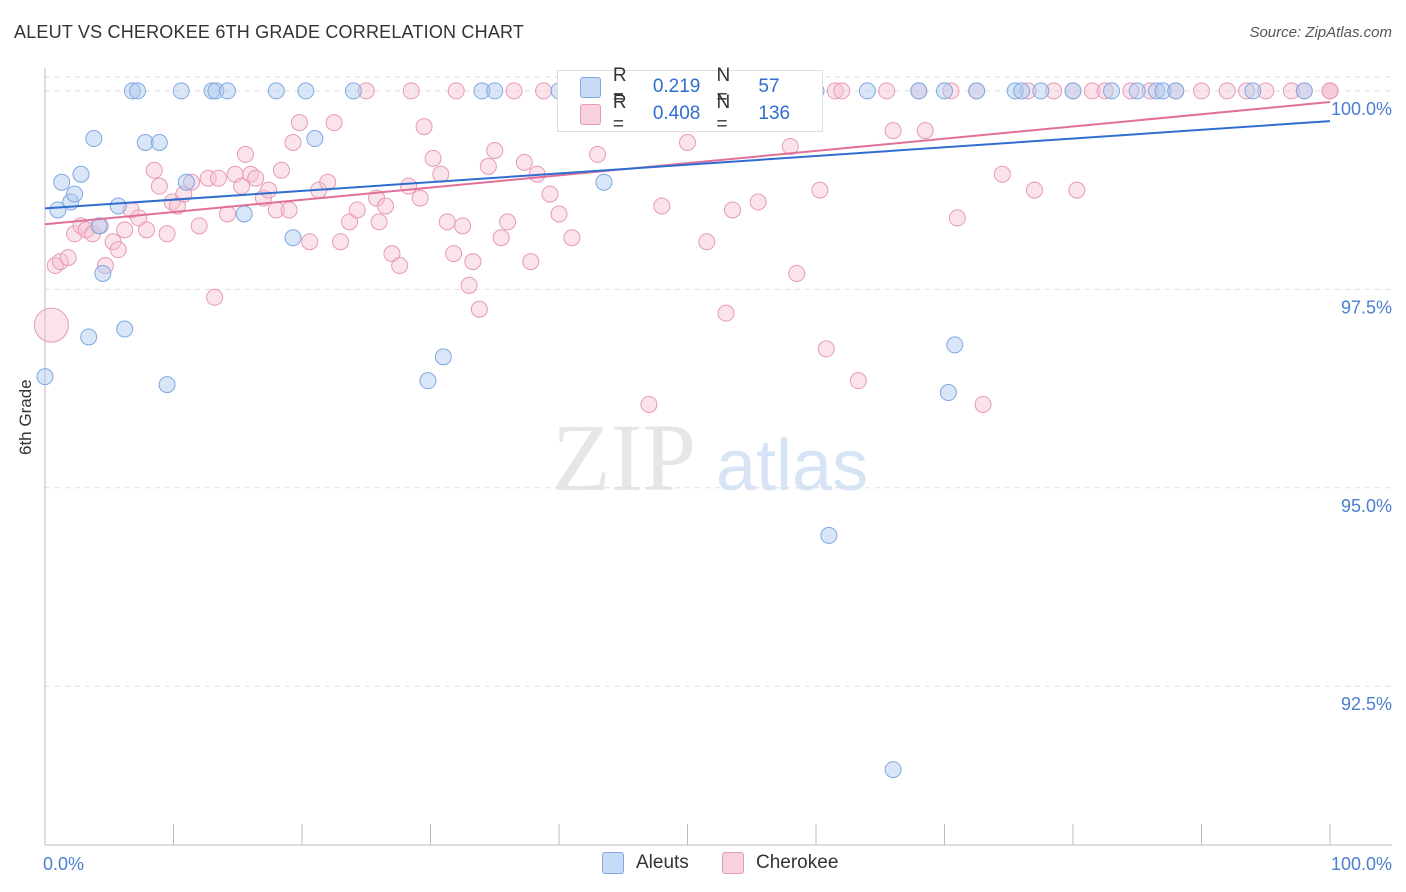 This screenshot has width=1406, height=892. I want to click on legend-item-aleuts: Aleuts, so click(645, 863).